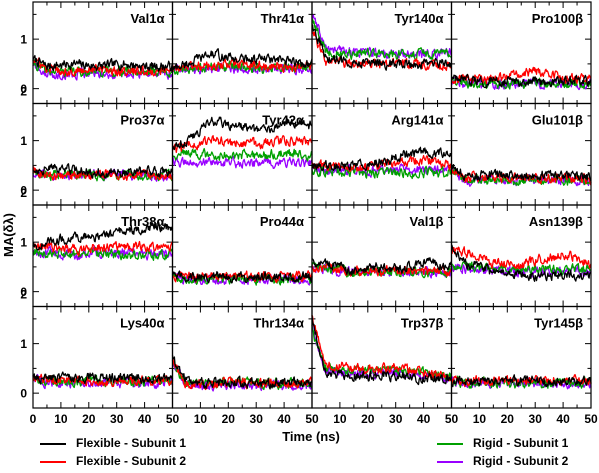 Image resolution: width=599 pixels, height=473 pixels. Describe the element at coordinates (558, 323) in the screenshot. I see `panel-title: Tyr145β` at that location.